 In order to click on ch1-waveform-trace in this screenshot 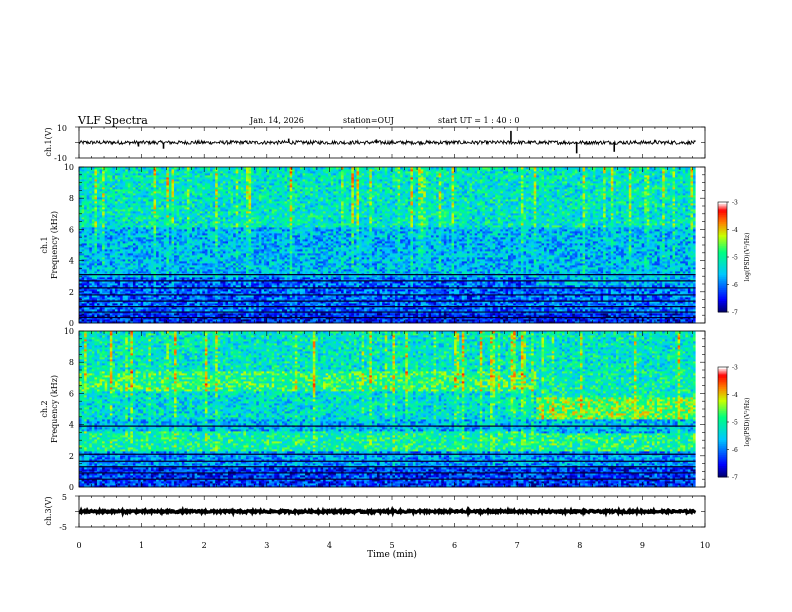, I will do `click(387, 142)`.